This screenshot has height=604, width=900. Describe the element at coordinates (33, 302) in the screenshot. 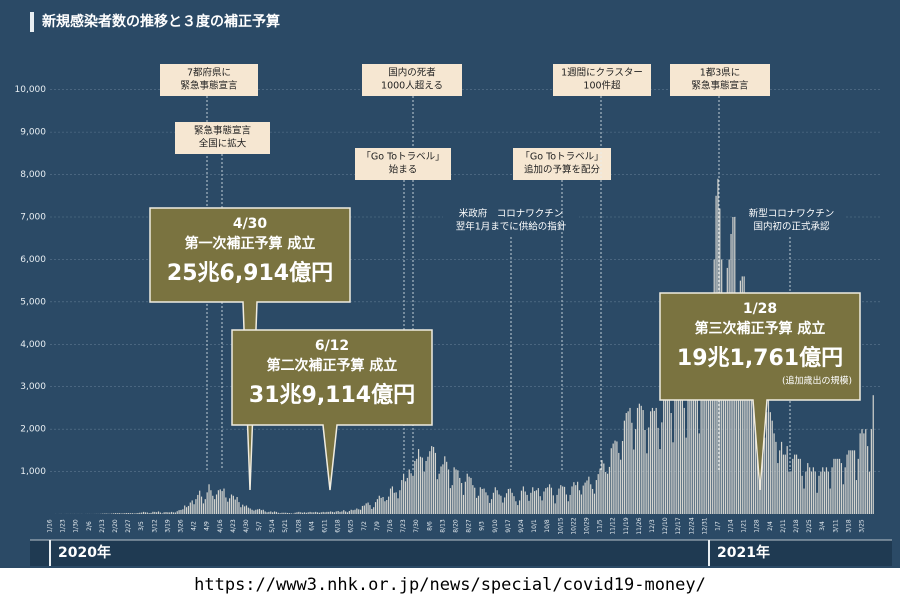

I see `y-tick-label: 5,000` at that location.